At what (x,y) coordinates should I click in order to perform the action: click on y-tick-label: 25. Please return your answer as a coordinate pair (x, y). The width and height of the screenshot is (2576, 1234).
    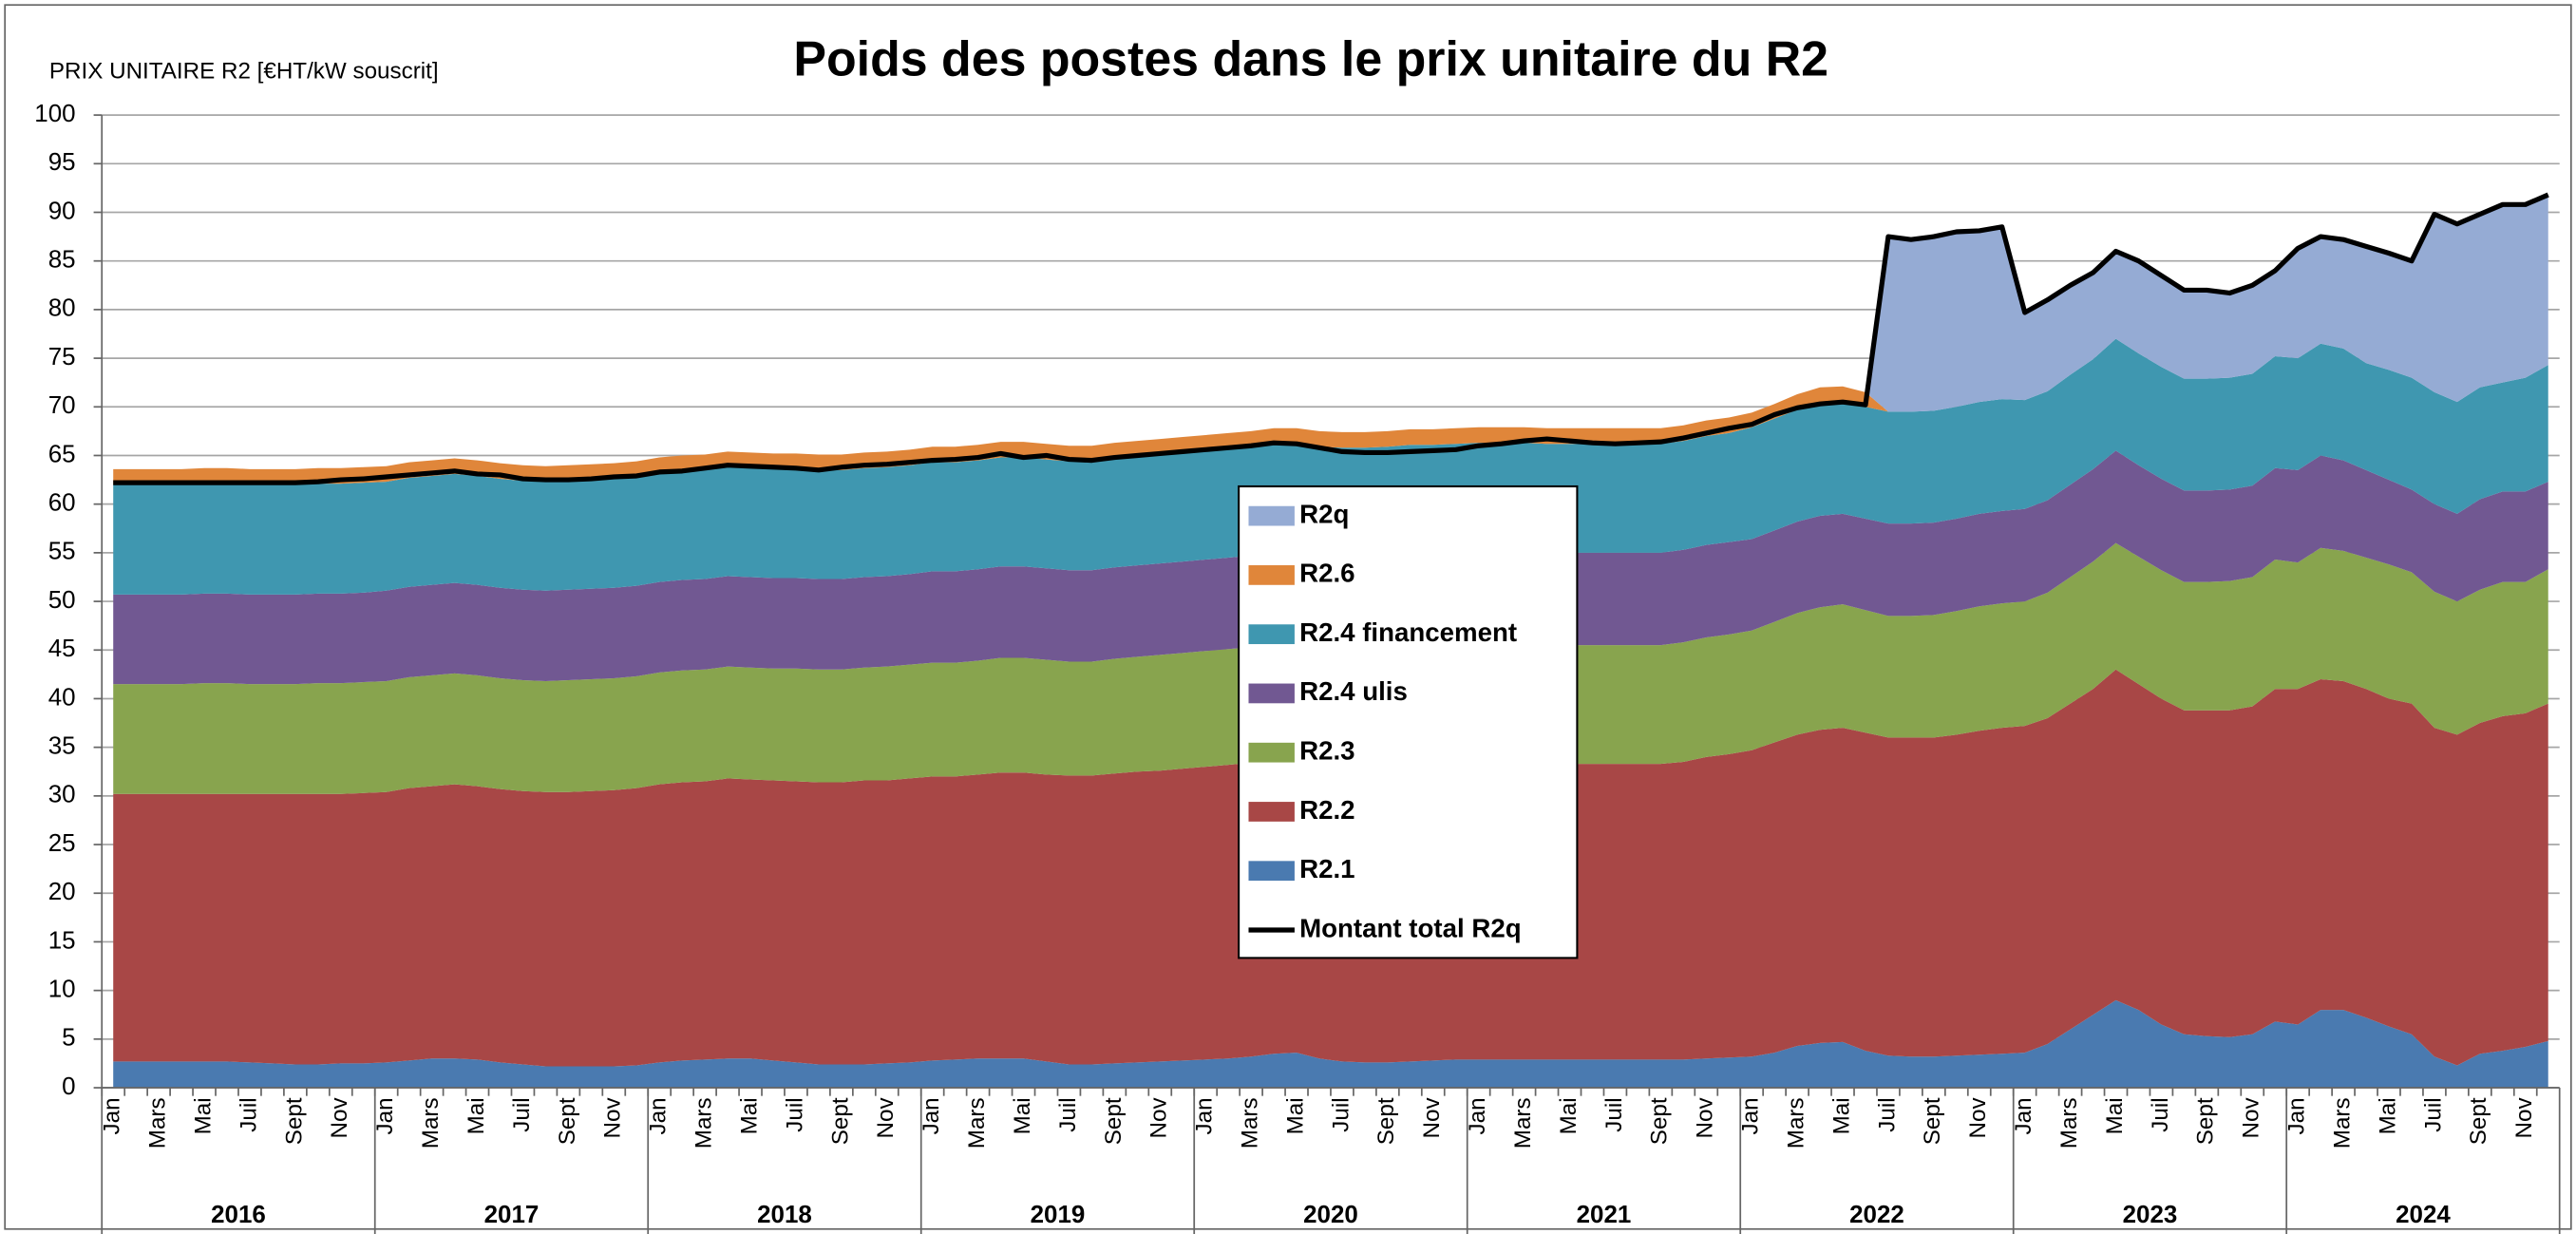
    Looking at the image, I should click on (62, 844).